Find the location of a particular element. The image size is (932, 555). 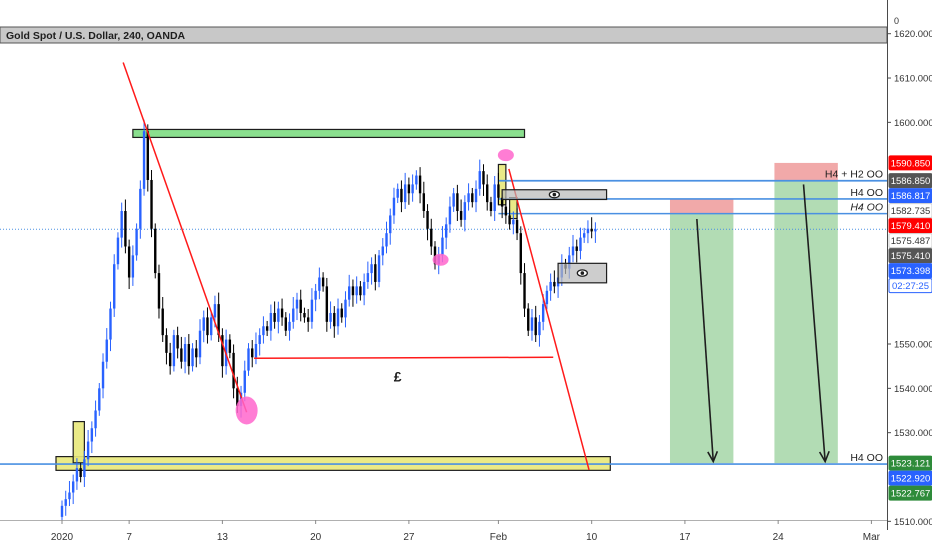

resistance-zone is located at coordinates (329, 133).